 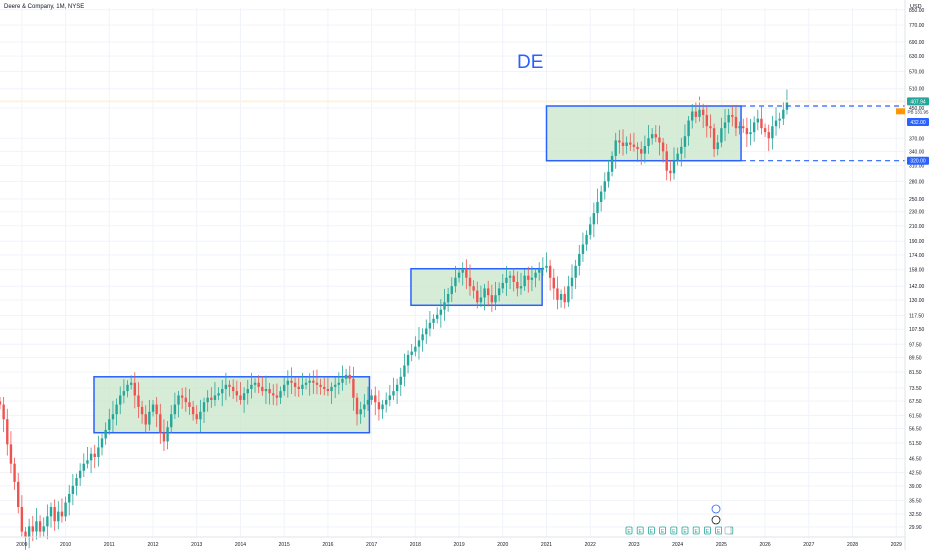 I want to click on orange-tag-bg, so click(x=900, y=111).